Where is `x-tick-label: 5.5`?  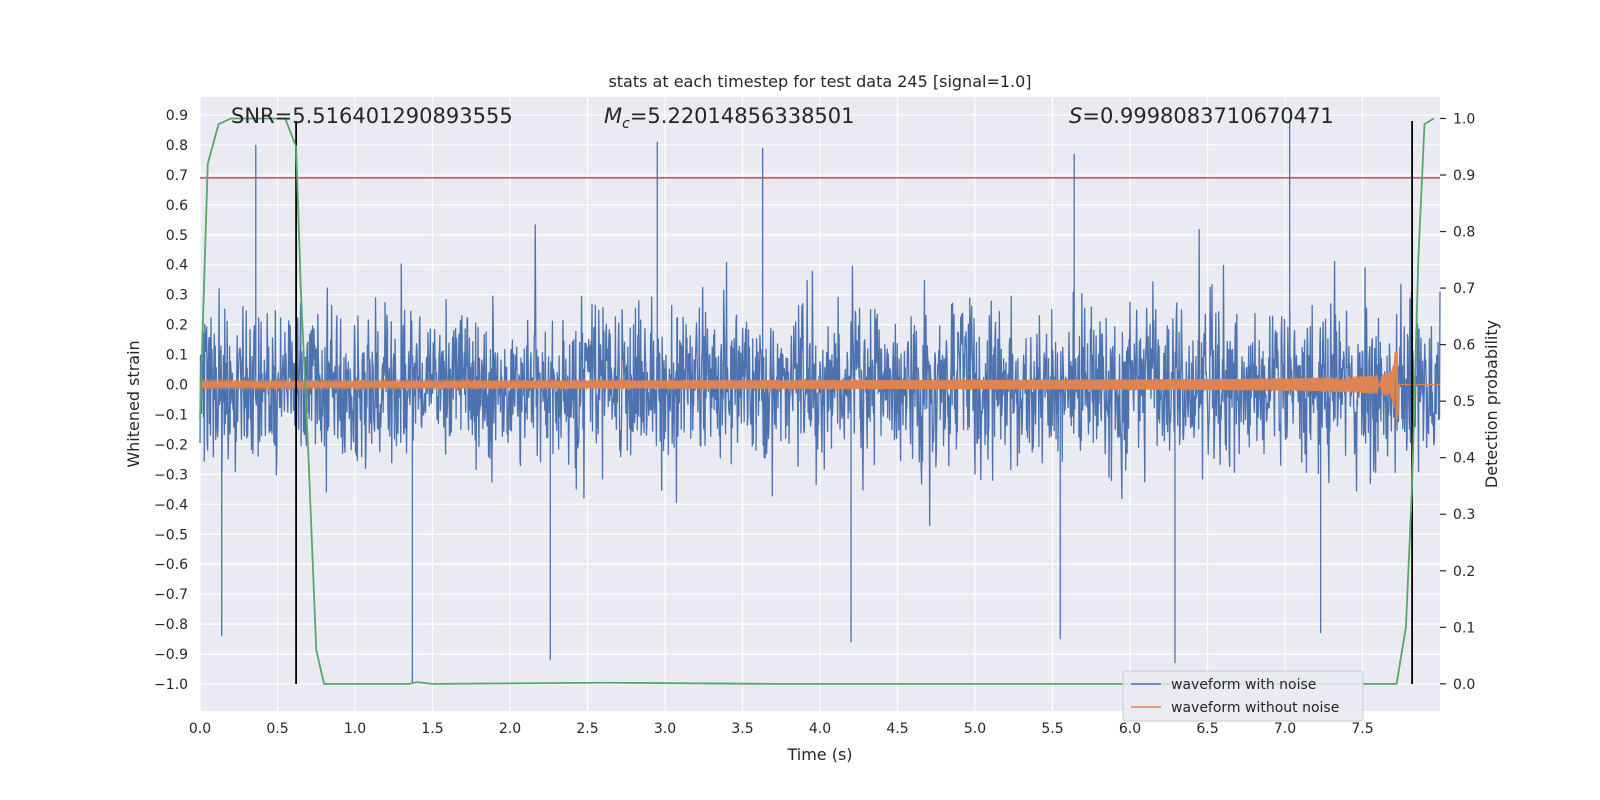
x-tick-label: 5.5 is located at coordinates (1052, 729).